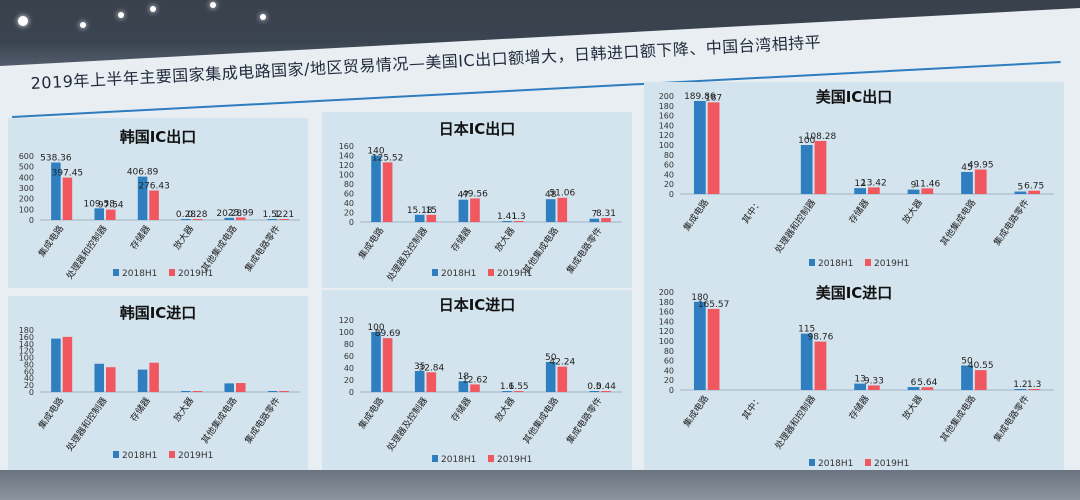  What do you see at coordinates (562, 194) in the screenshot?
I see `data-label: 51.06` at bounding box center [562, 194].